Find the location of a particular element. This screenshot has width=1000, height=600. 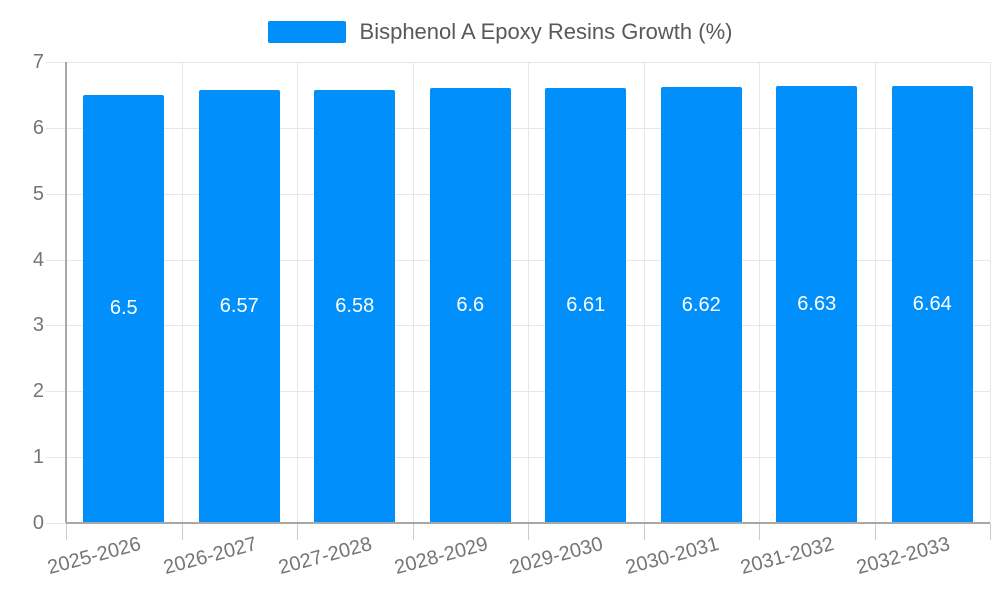

y-axis-tick-label: 0 is located at coordinates (38, 523).